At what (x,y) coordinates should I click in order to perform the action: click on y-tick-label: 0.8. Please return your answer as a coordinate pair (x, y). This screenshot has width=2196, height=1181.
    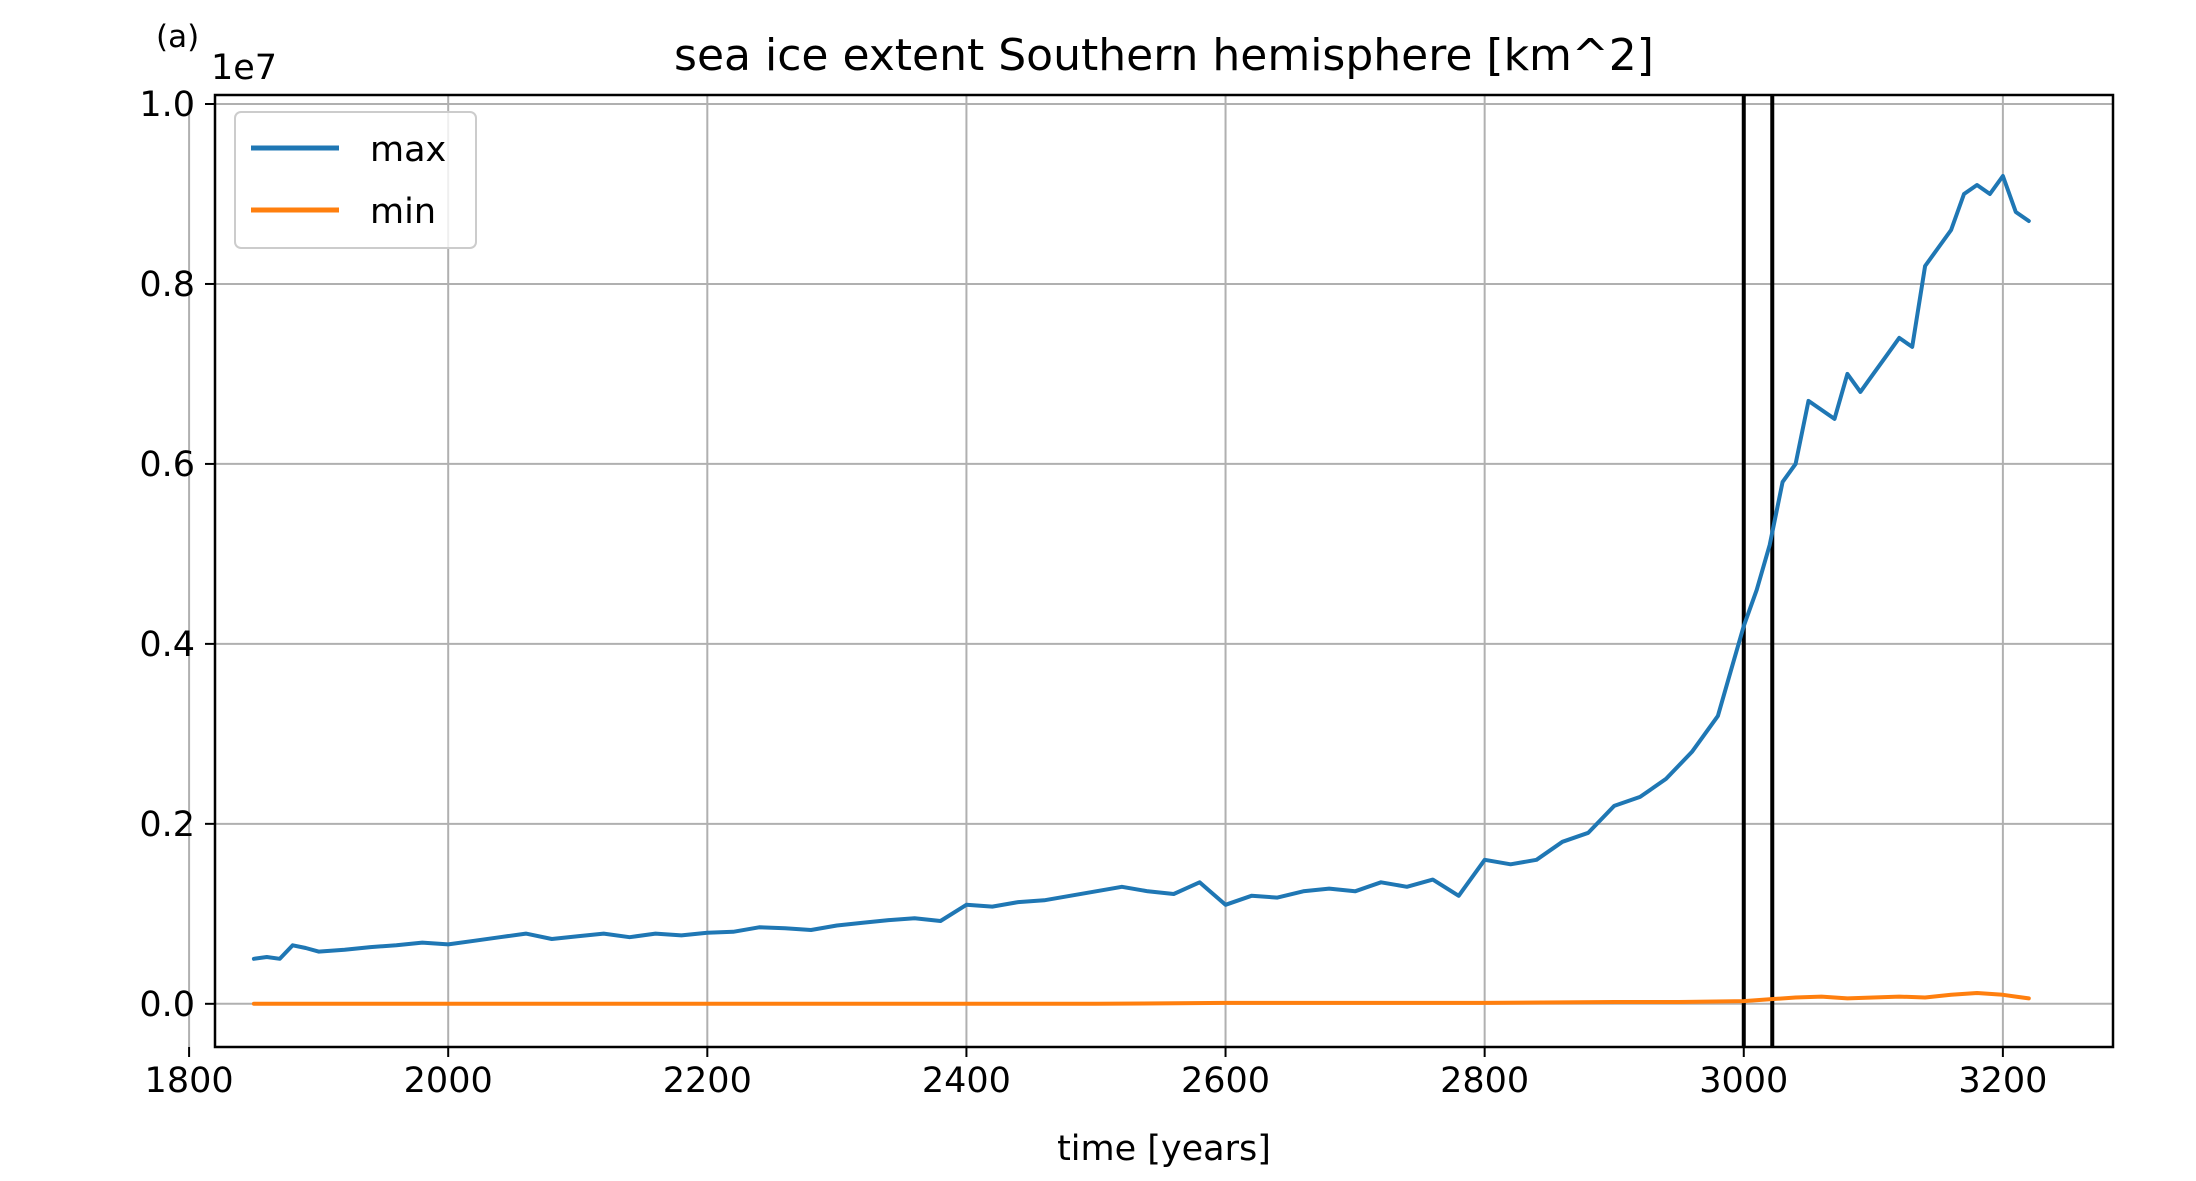
    Looking at the image, I should click on (167, 285).